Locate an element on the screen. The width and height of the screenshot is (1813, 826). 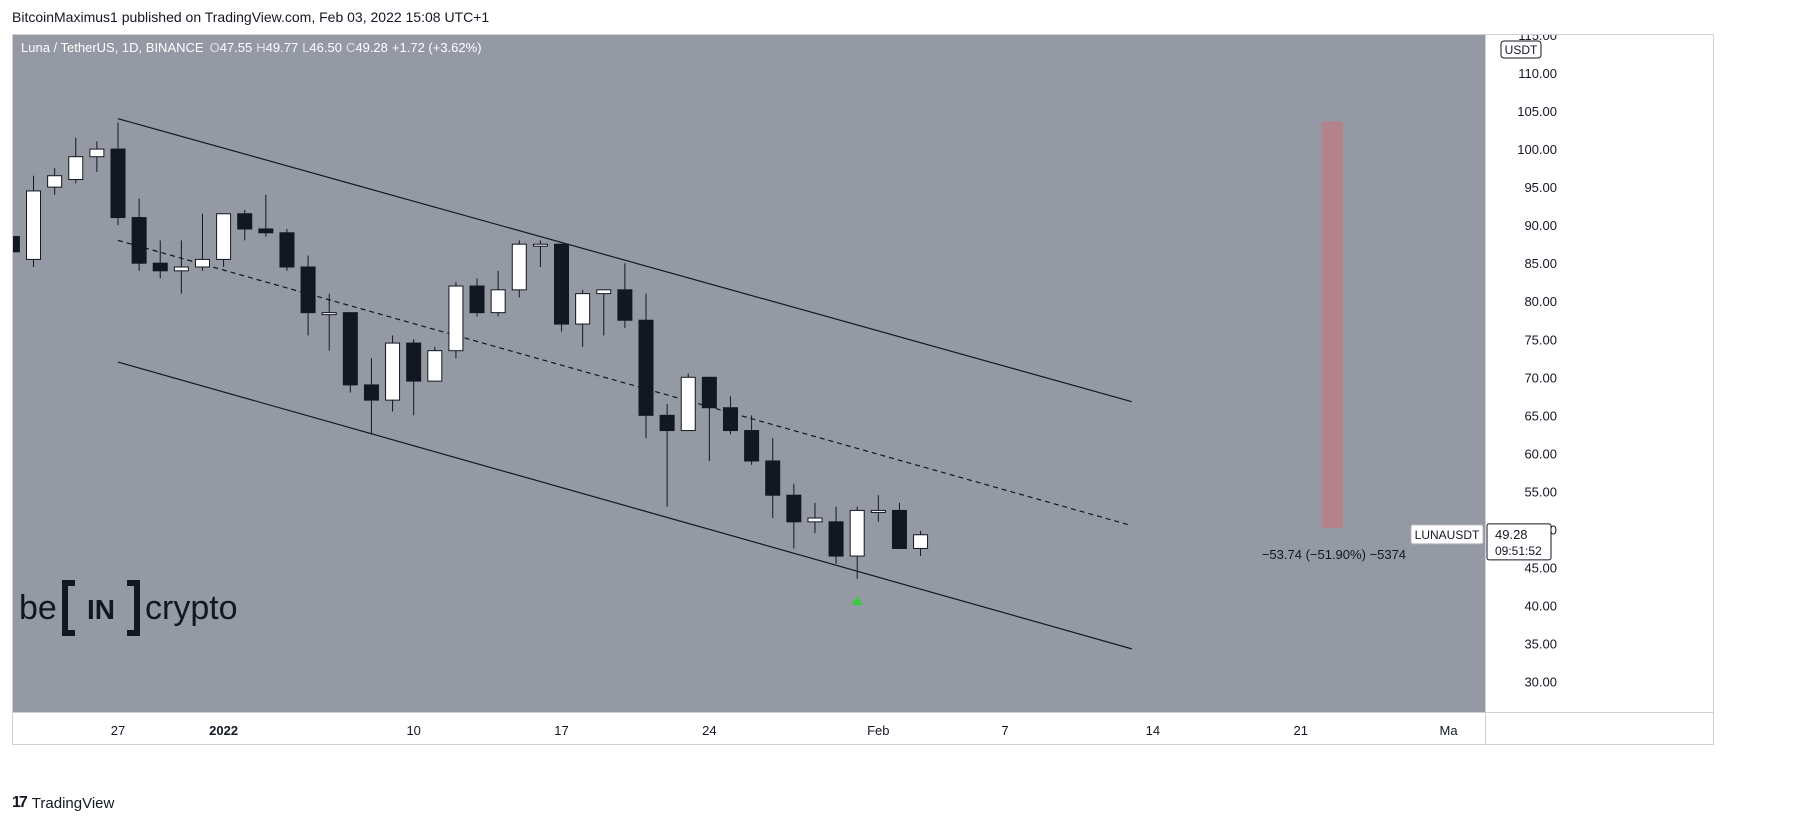
watermark-in: IN is located at coordinates (101, 609).